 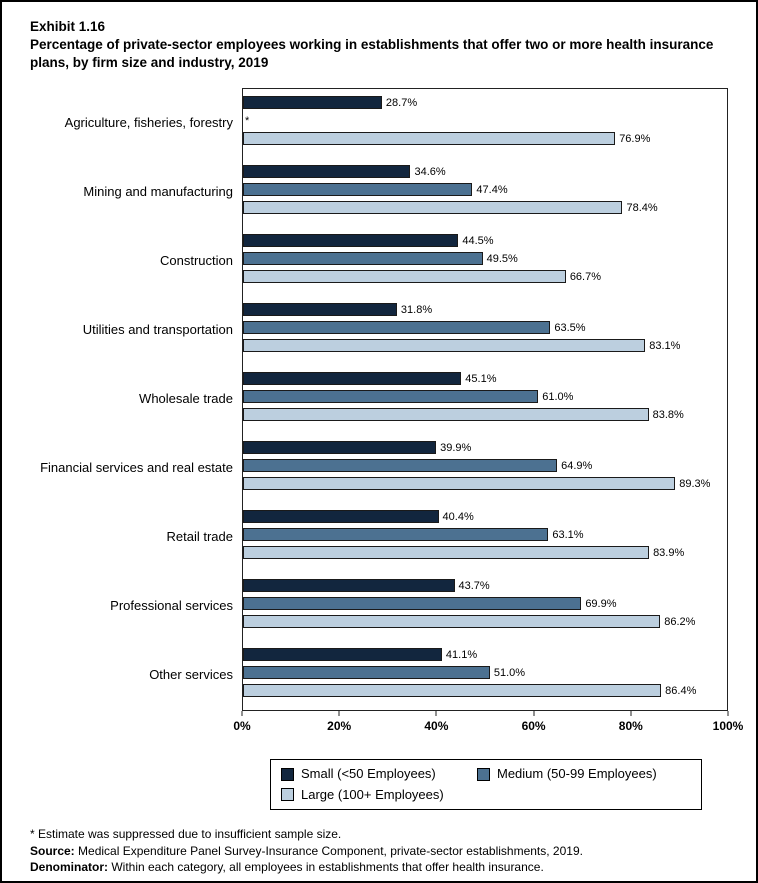 I want to click on bar-value-label: 28.7%, so click(x=401, y=102).